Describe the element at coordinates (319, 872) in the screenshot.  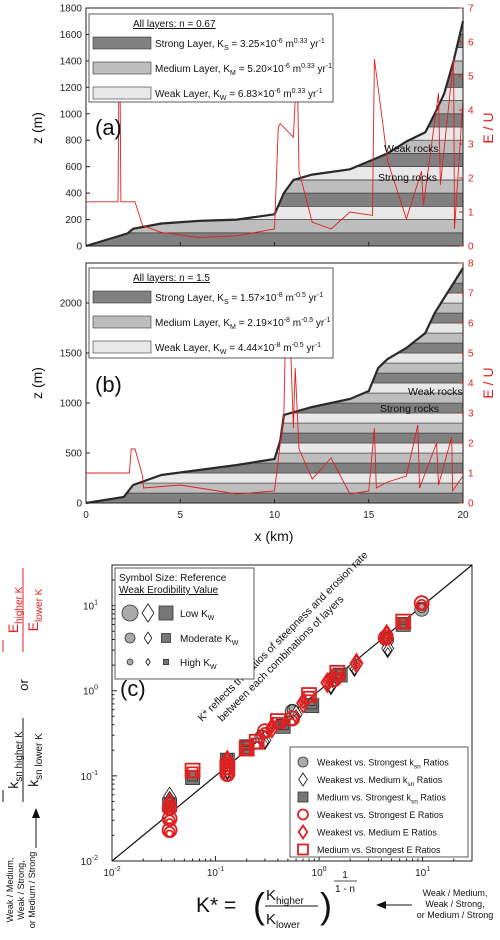
I see `panel-c-x-tick-label: 10⁰` at that location.